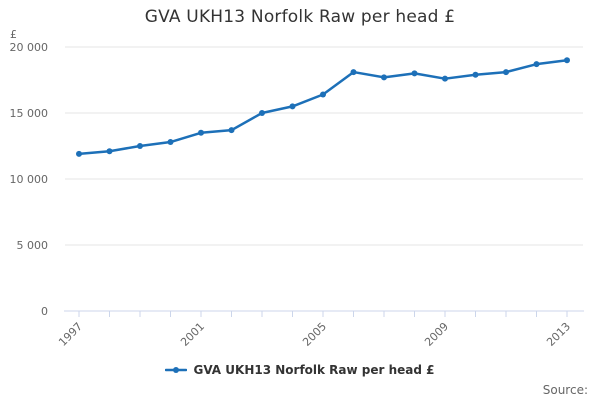  I want to click on x-axis-tick-label: 2001, so click(192, 334).